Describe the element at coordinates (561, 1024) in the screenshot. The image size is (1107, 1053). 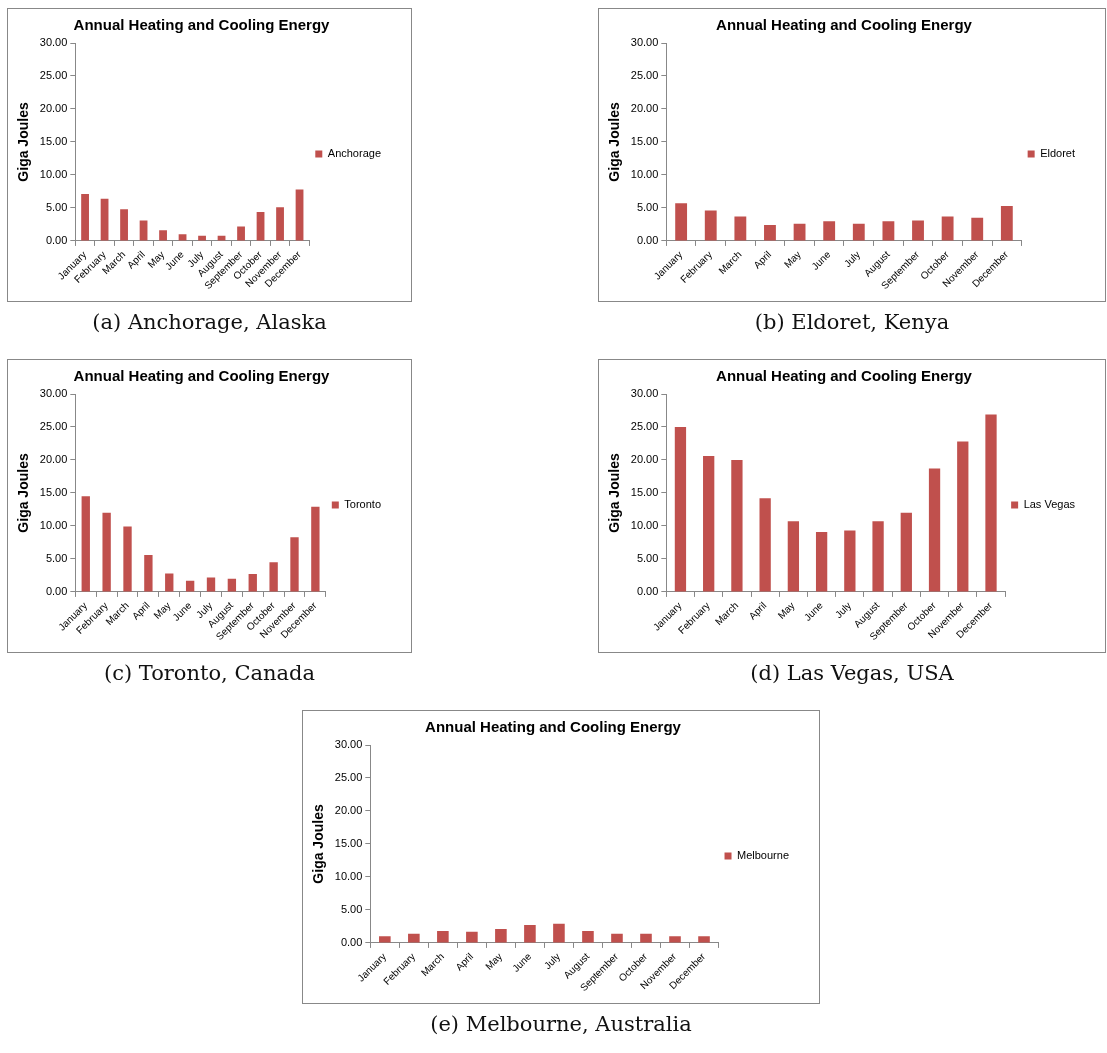
I see `text: (e) Melbourne, Australia` at that location.